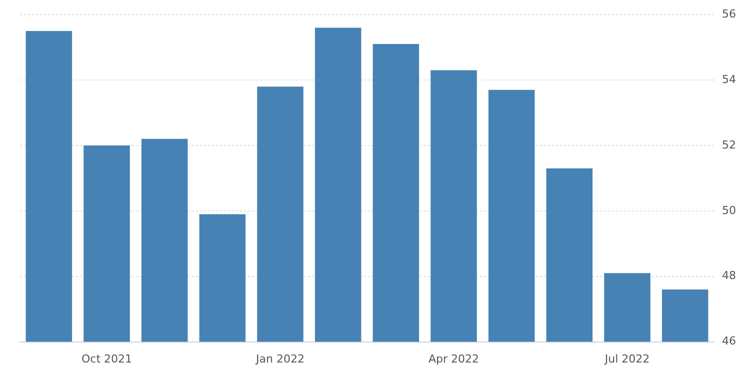 This screenshot has width=750, height=373. What do you see at coordinates (729, 79) in the screenshot?
I see `y-tick-label: 54` at bounding box center [729, 79].